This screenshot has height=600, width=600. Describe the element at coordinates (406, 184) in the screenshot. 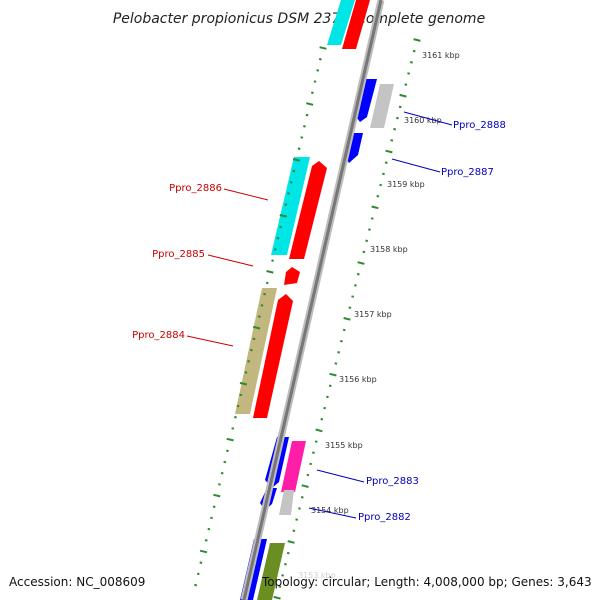

I see `tick-label: 3159 kbp` at that location.